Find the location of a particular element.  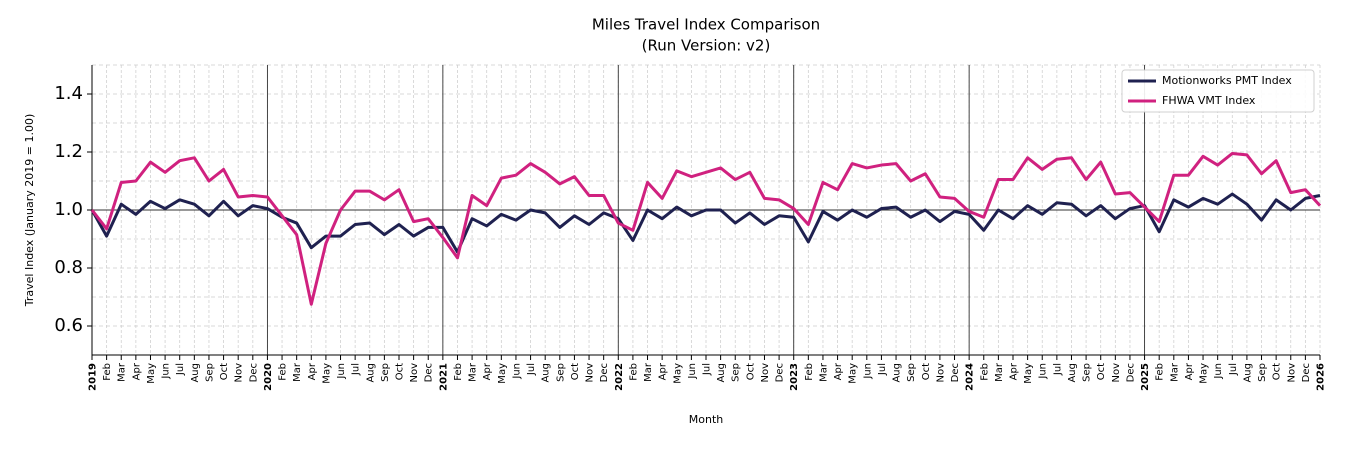

legend: Motionworks PMT Index FHWA VMT Index is located at coordinates (1218, 91).